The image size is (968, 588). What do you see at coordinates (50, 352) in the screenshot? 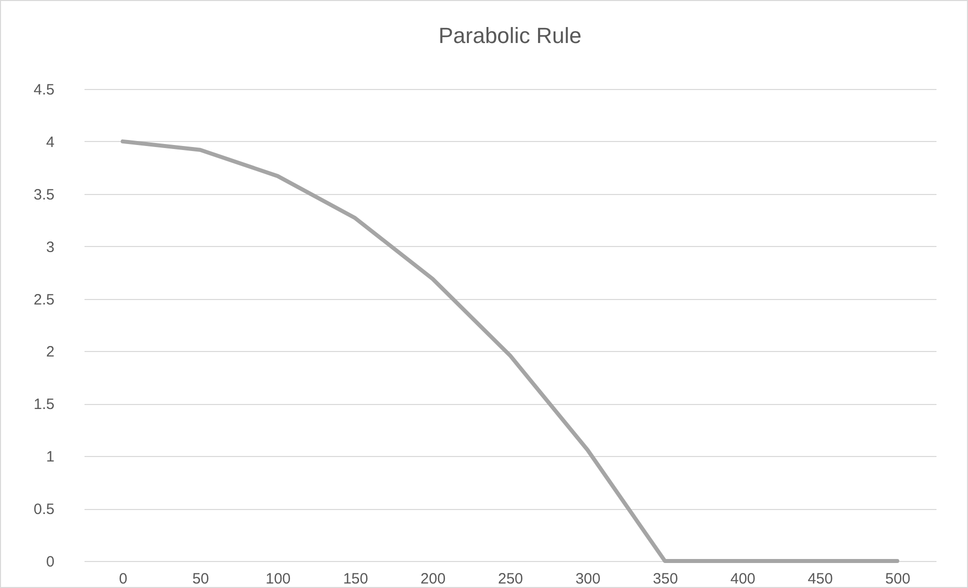
I see `y-tick-label: 2` at bounding box center [50, 352].